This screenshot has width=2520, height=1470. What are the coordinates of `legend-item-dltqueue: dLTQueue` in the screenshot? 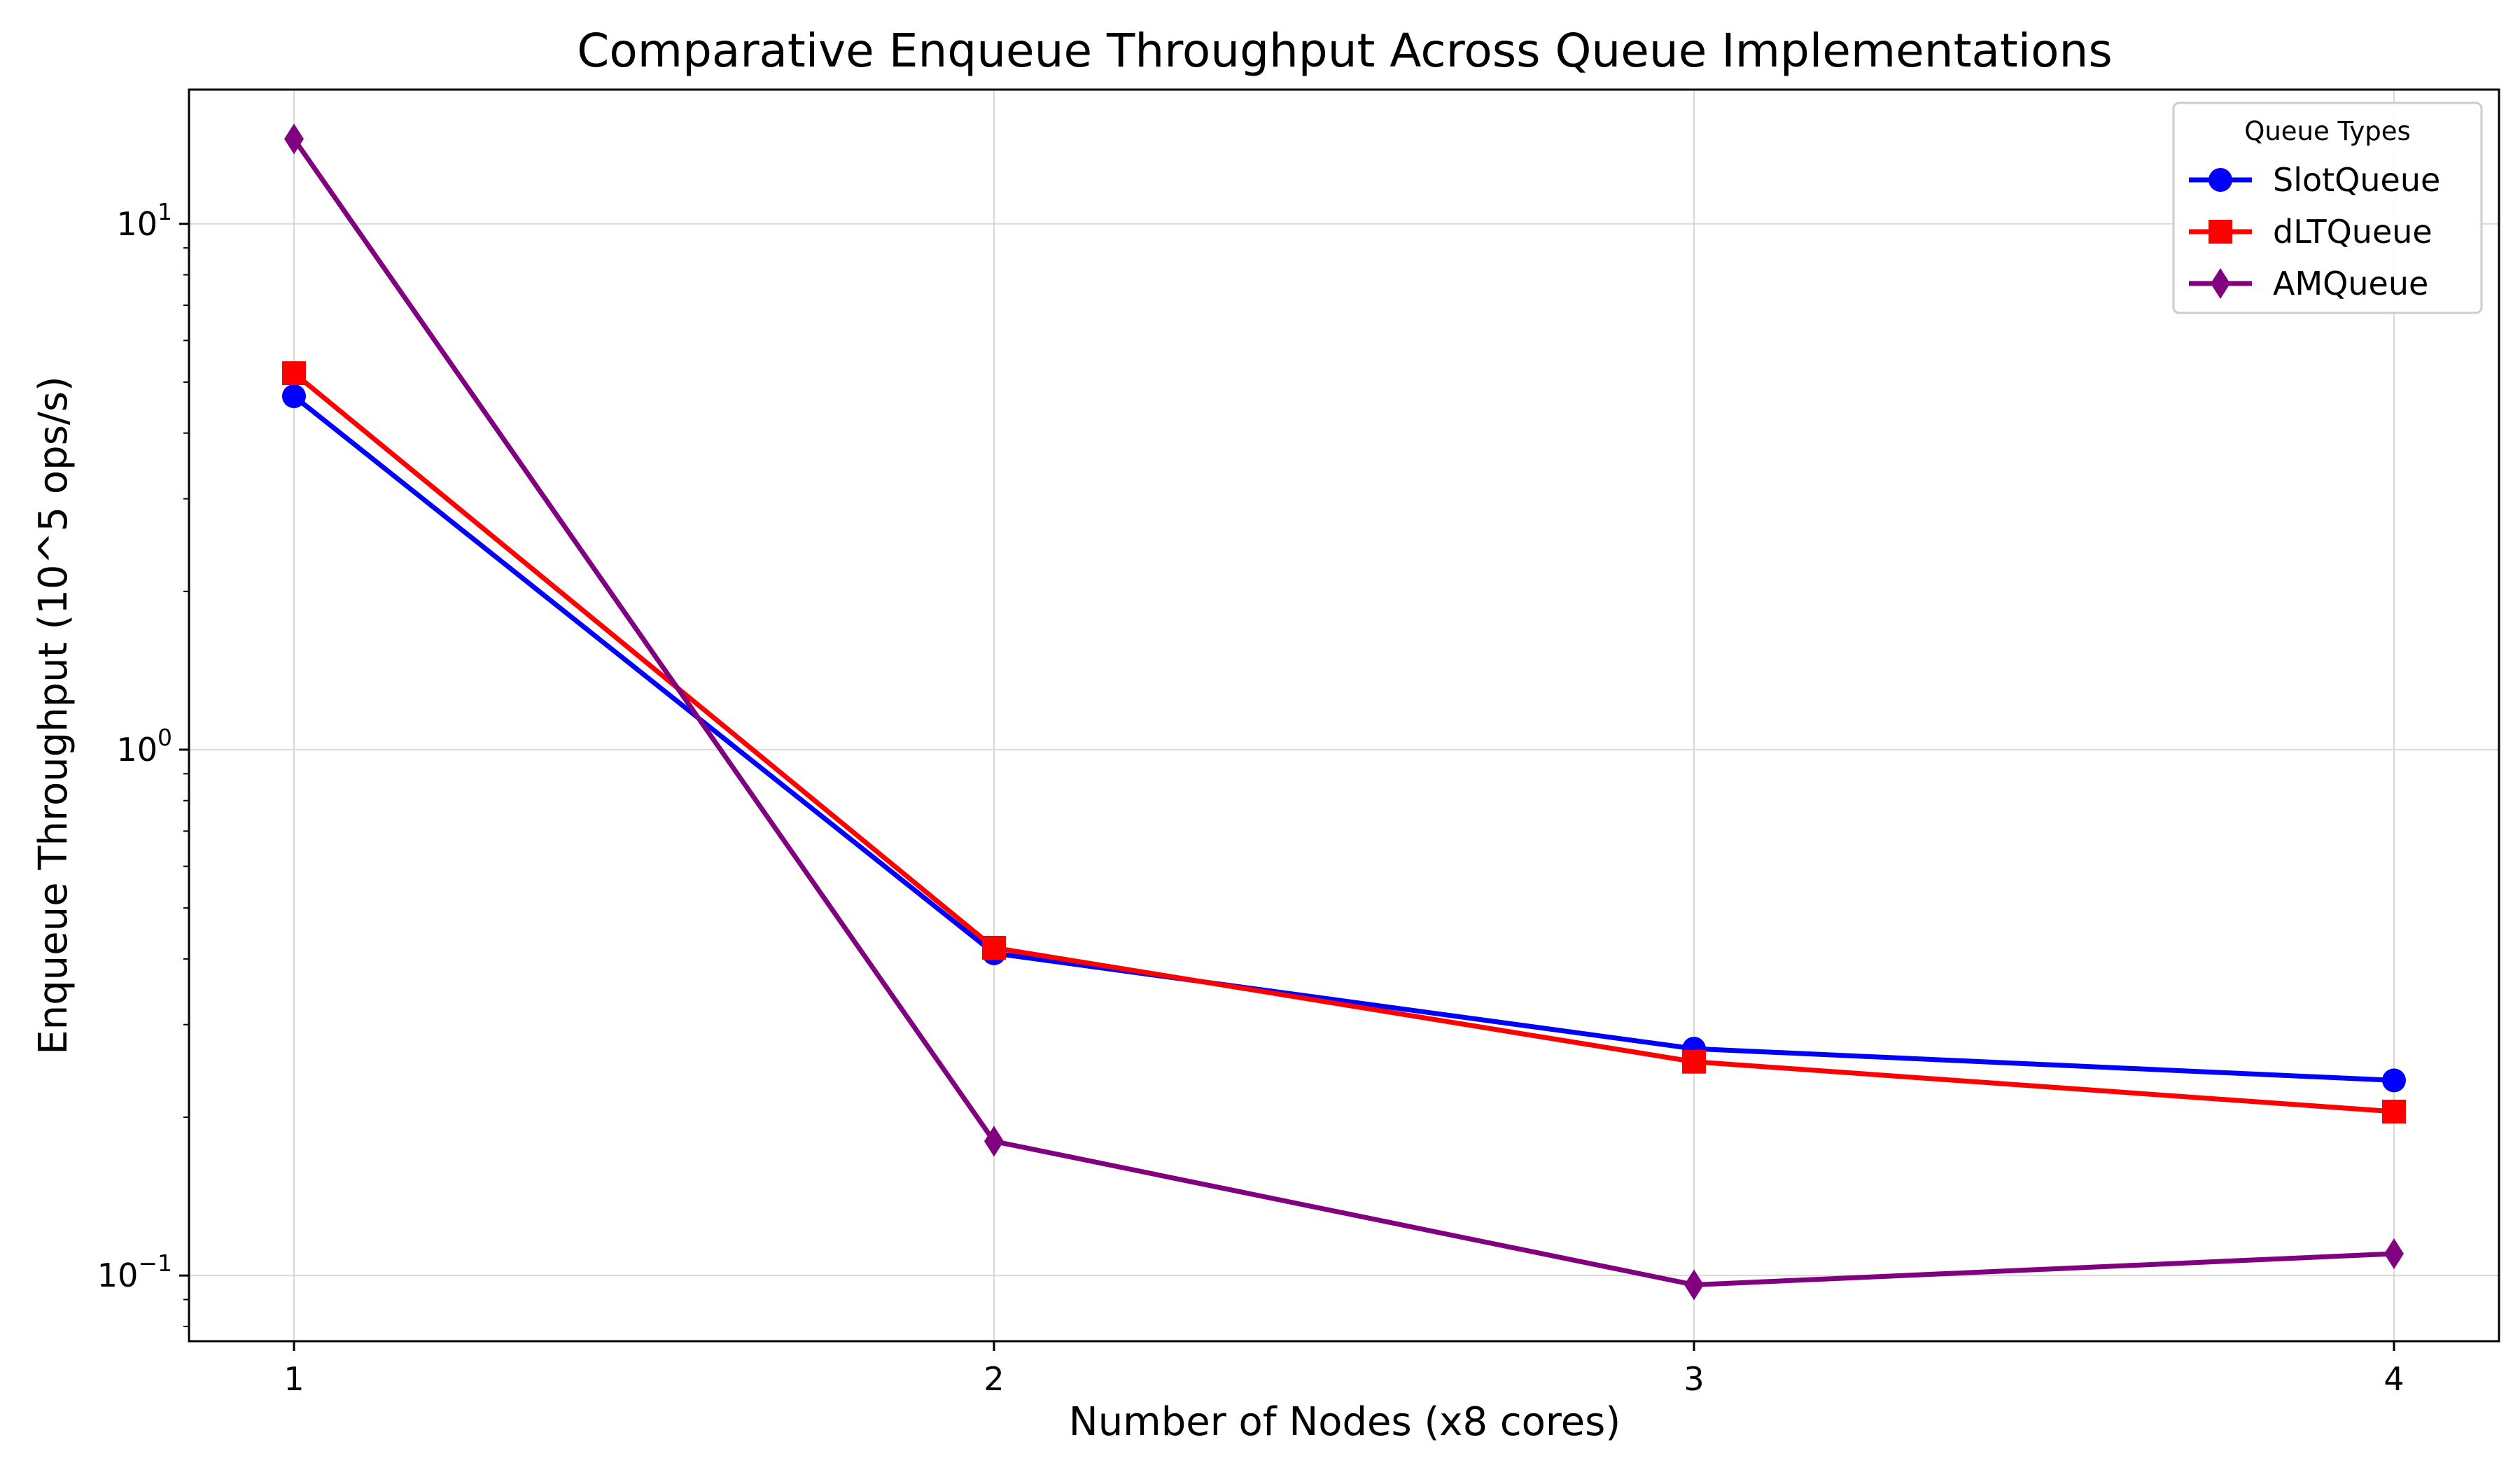 It's located at (2310, 232).